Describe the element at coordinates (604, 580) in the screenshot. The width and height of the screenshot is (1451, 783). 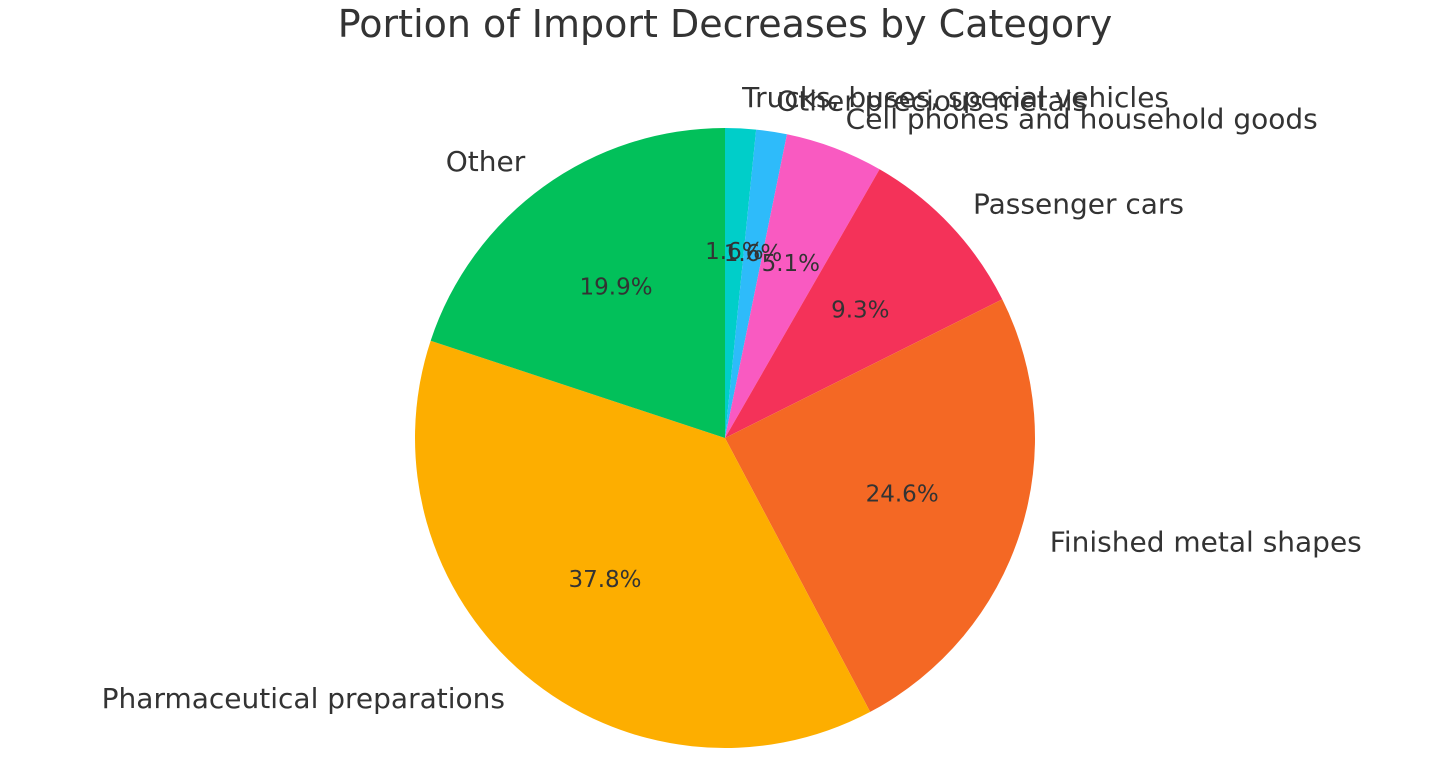
I see `percent-label-pharmaceutical-preparations: 37.8%` at that location.